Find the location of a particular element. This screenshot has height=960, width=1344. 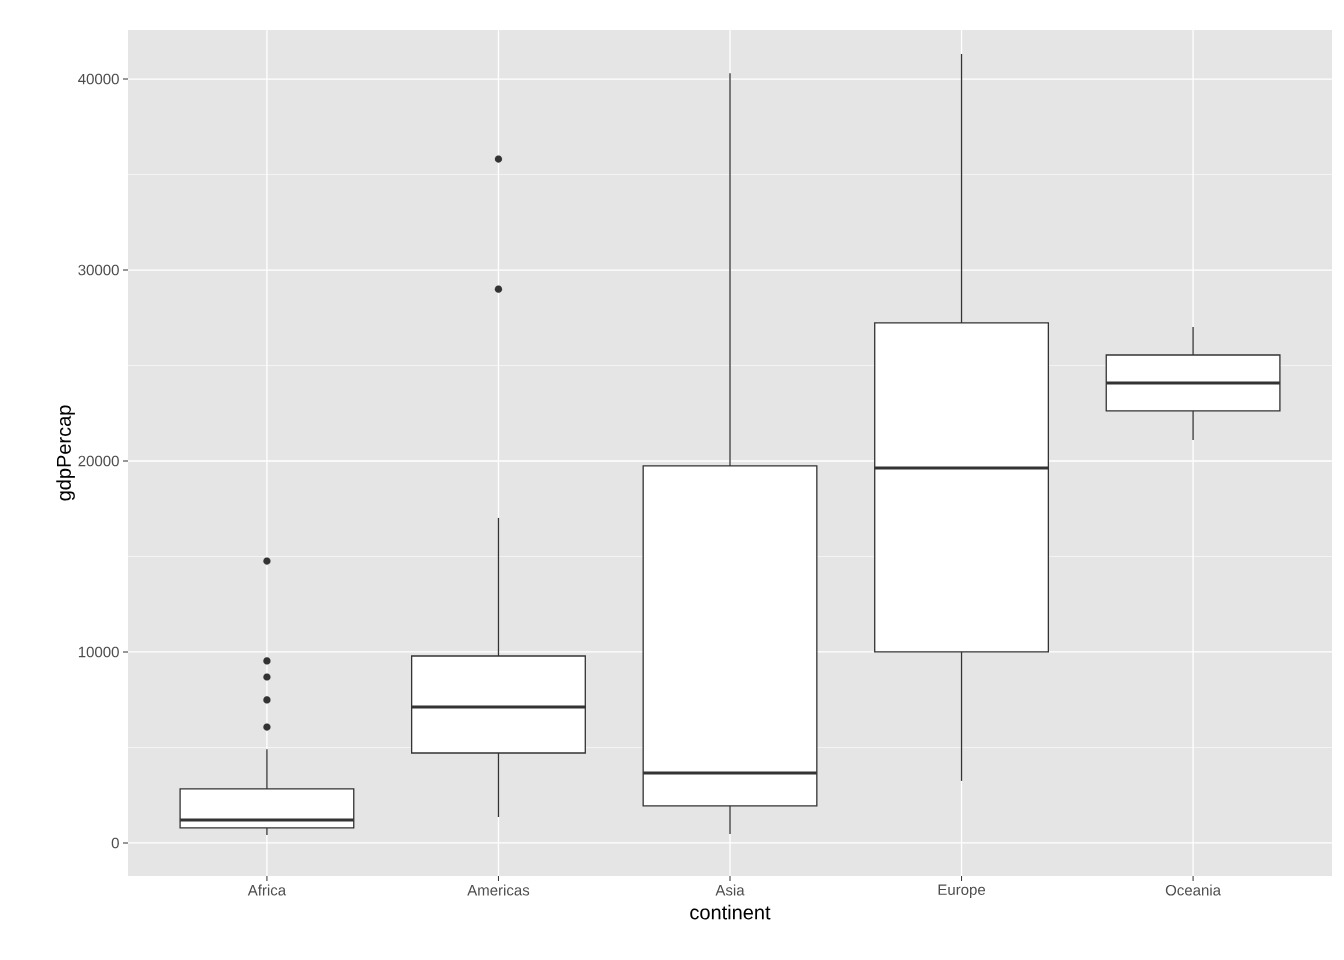

y-tick-label: 30000 is located at coordinates (98, 270).